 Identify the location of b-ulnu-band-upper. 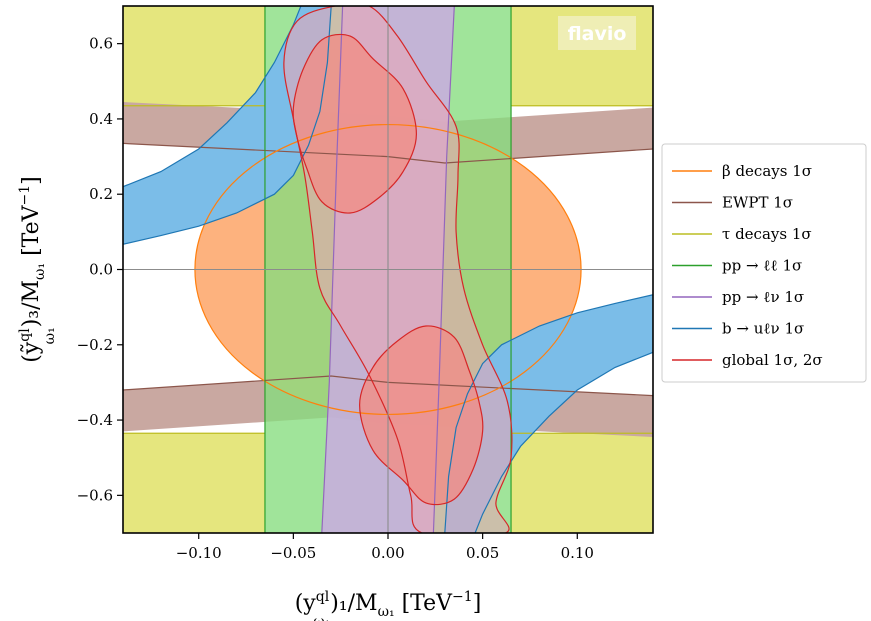
(227, 125).